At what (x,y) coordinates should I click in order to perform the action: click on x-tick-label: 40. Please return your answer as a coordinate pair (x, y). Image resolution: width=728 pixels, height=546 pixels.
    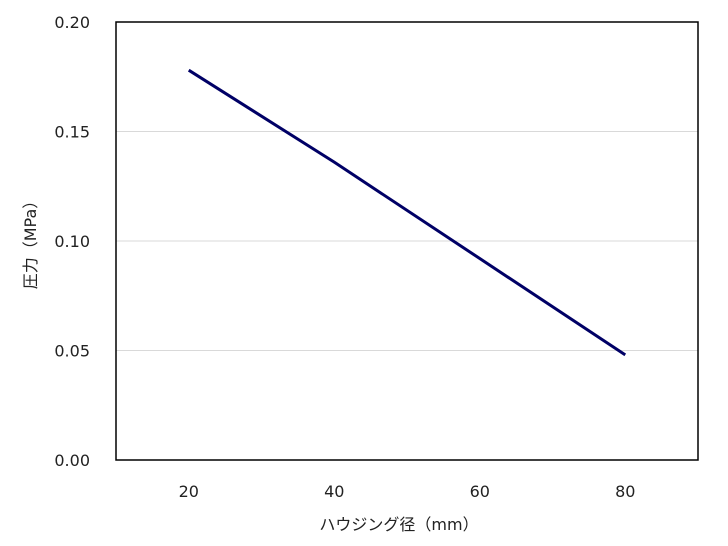
    Looking at the image, I should click on (334, 491).